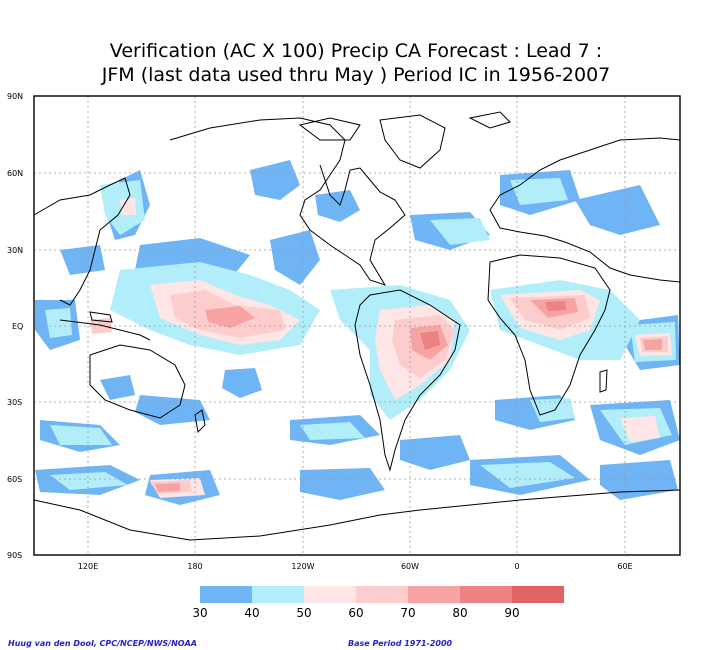 The height and width of the screenshot is (650, 712). What do you see at coordinates (15, 173) in the screenshot?
I see `lat-label: 60N` at bounding box center [15, 173].